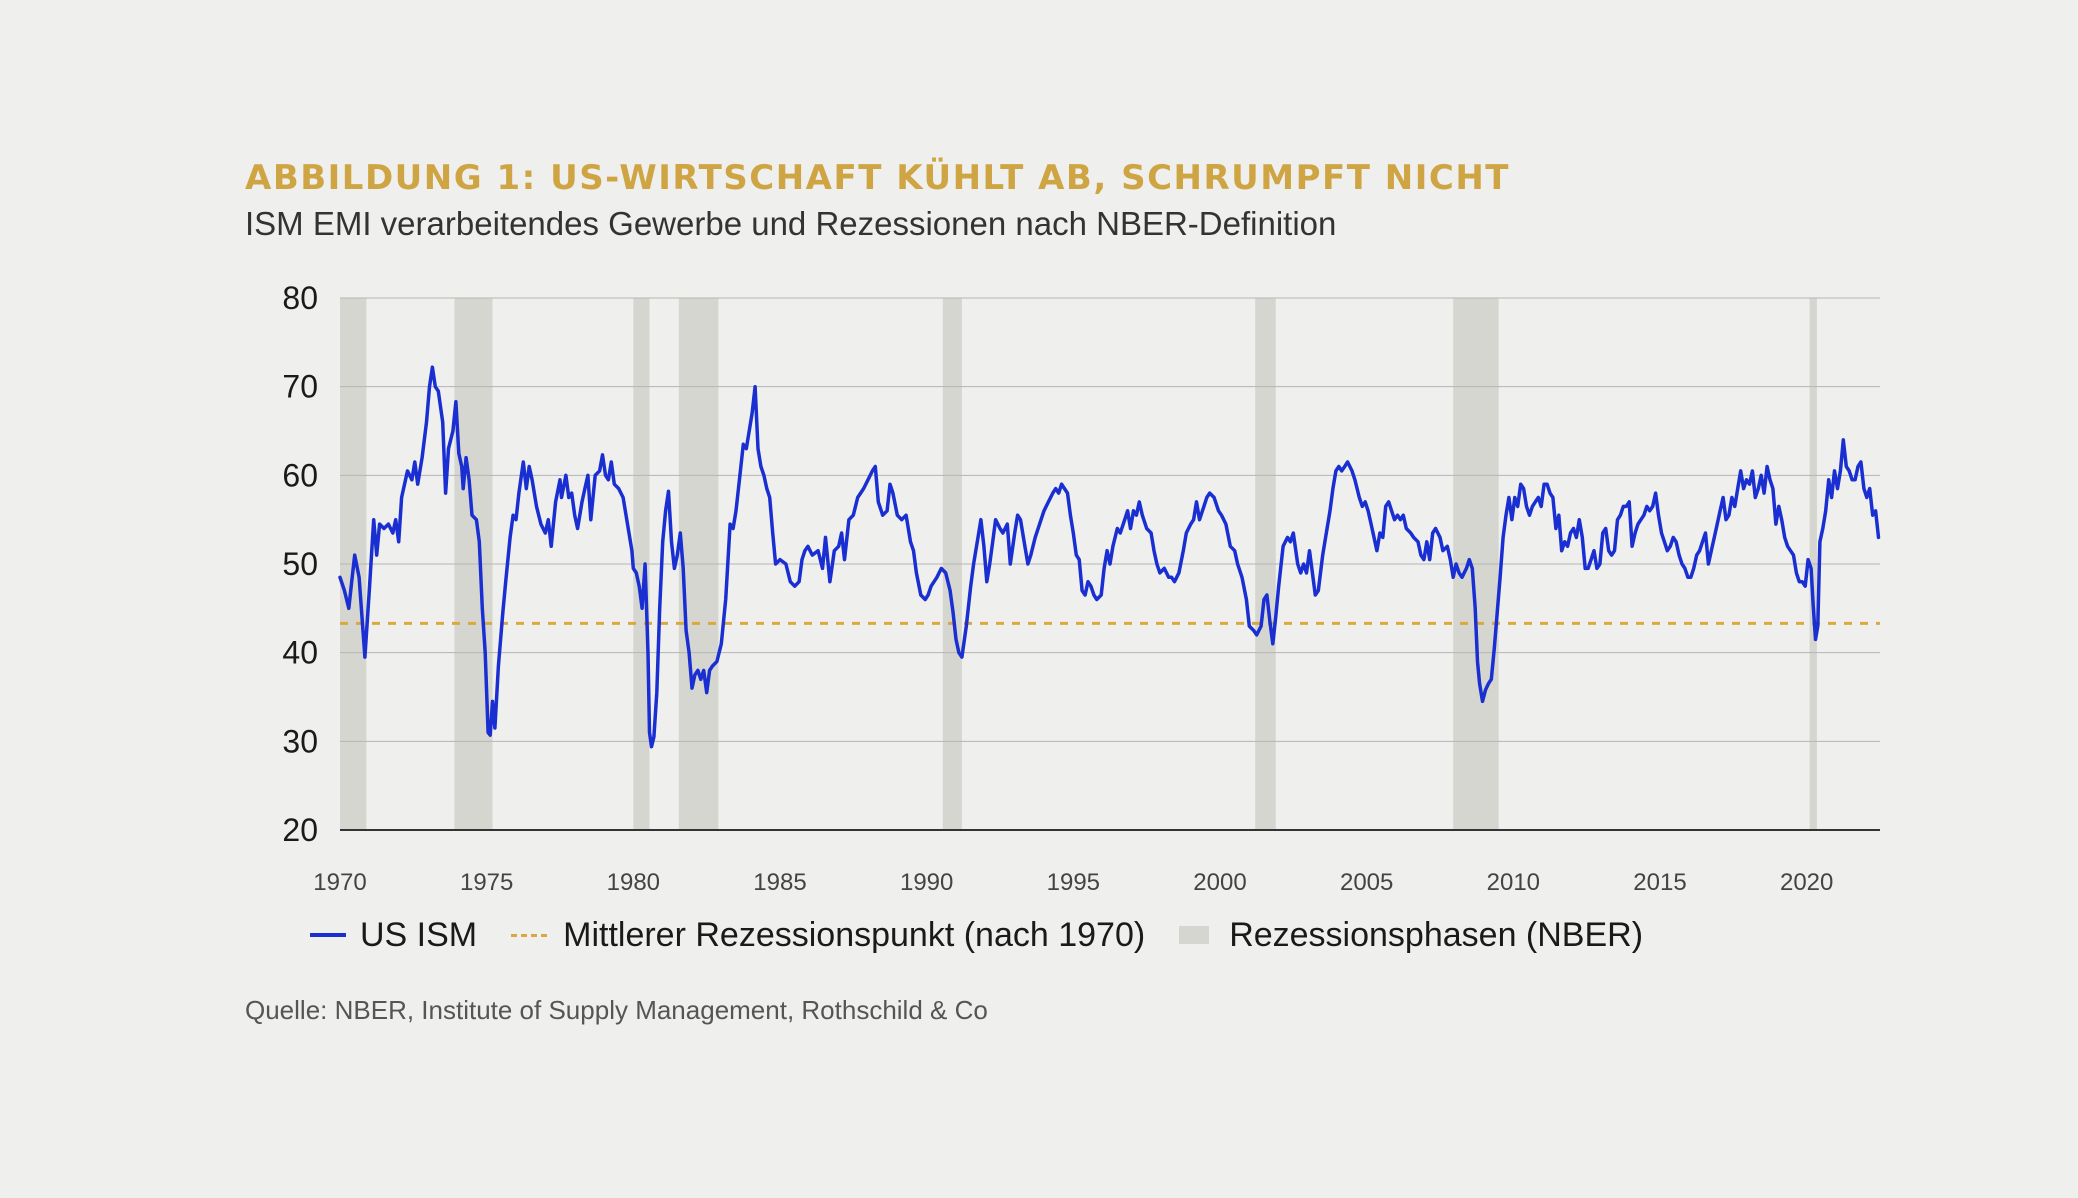 Image resolution: width=2078 pixels, height=1198 pixels. Describe the element at coordinates (854, 934) in the screenshot. I see `legend-label-mean: Mittlerer Rezessionspunkt (nach 1970)` at that location.